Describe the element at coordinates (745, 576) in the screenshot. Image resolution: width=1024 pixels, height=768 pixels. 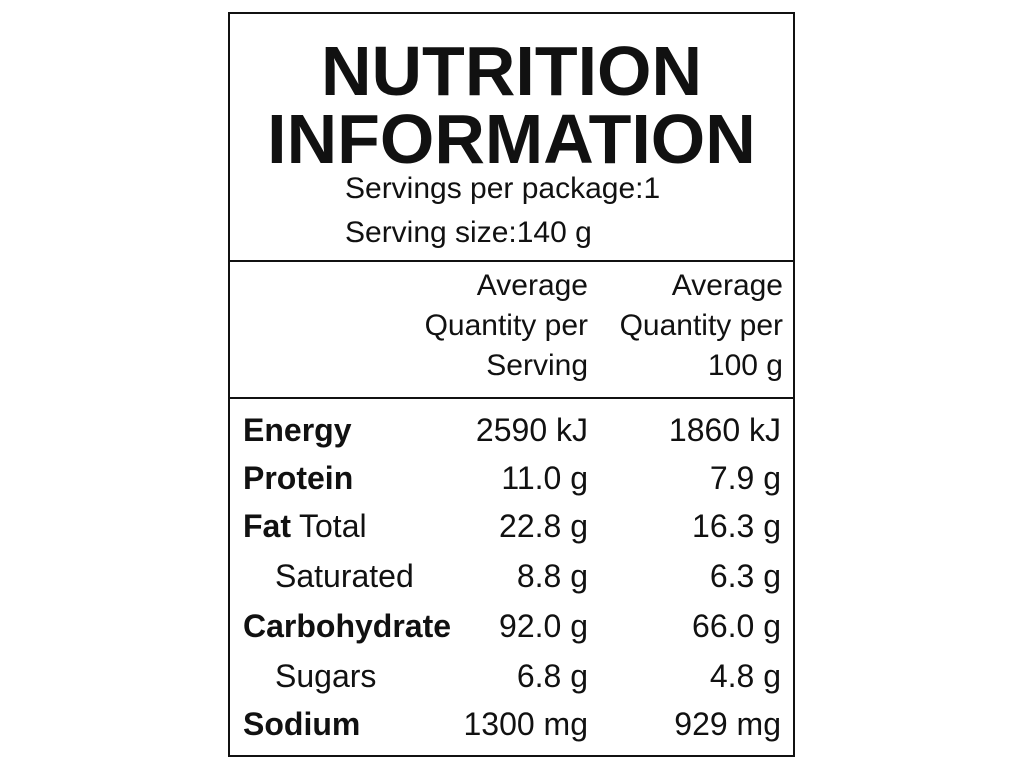
I see `value-per-100g: 6.3 g` at that location.